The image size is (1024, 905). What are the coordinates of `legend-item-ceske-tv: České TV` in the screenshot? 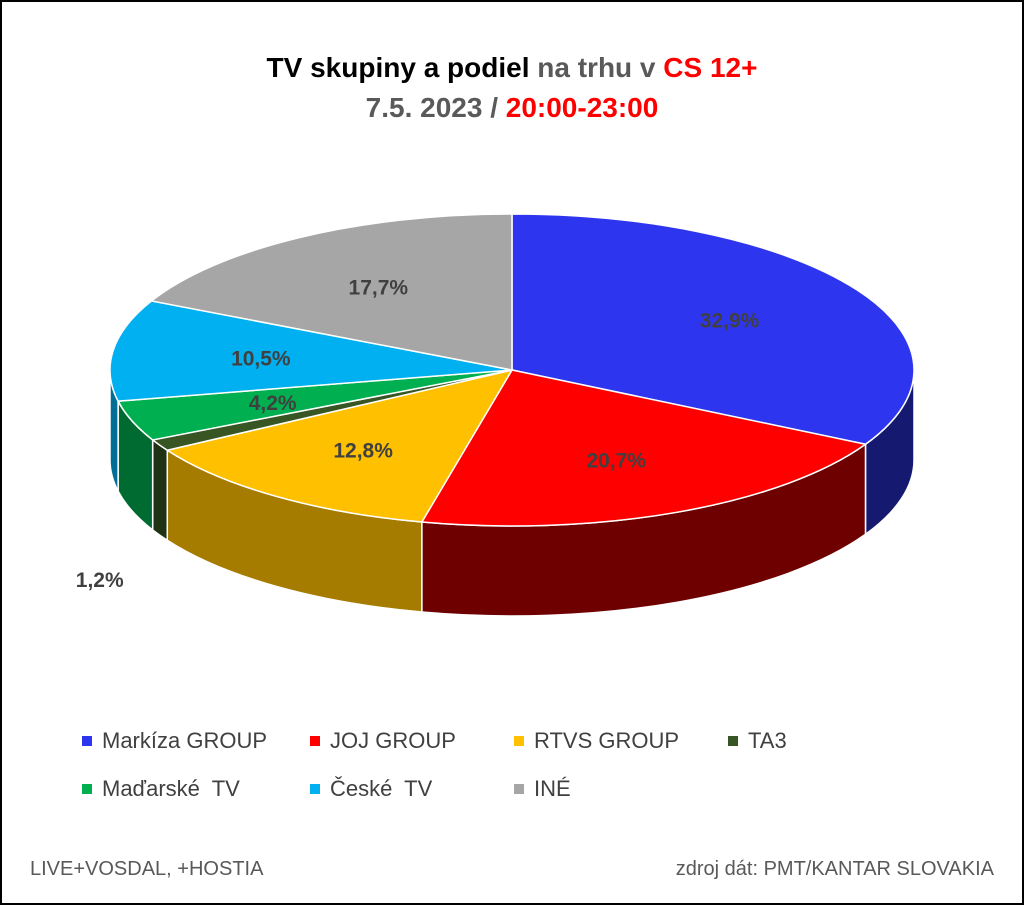 It's located at (371, 789).